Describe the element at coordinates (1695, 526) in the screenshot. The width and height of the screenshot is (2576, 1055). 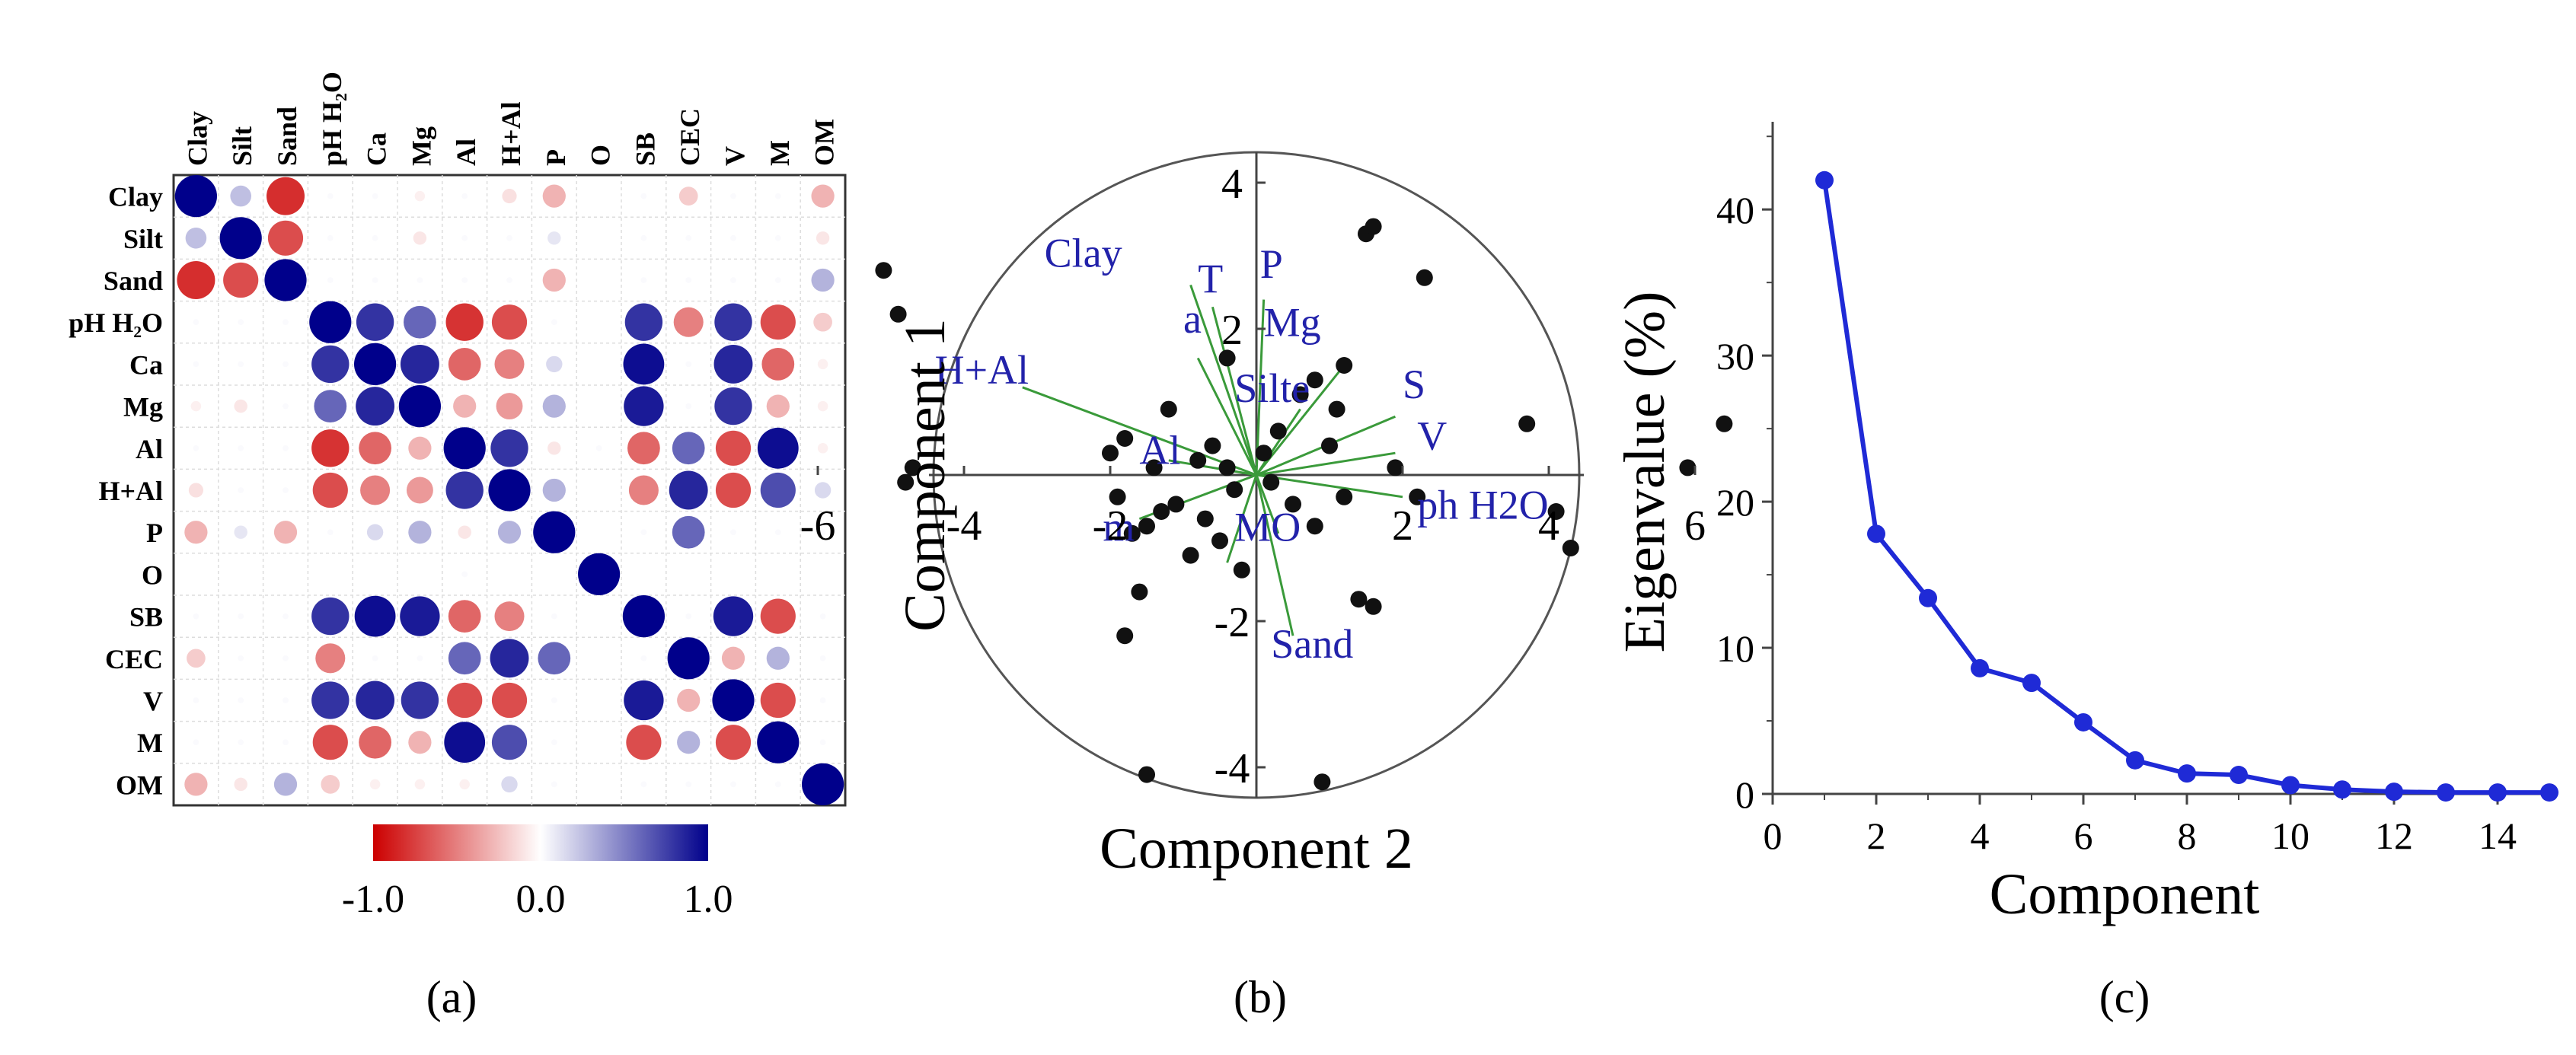
I see `x-tick-label: 6` at that location.